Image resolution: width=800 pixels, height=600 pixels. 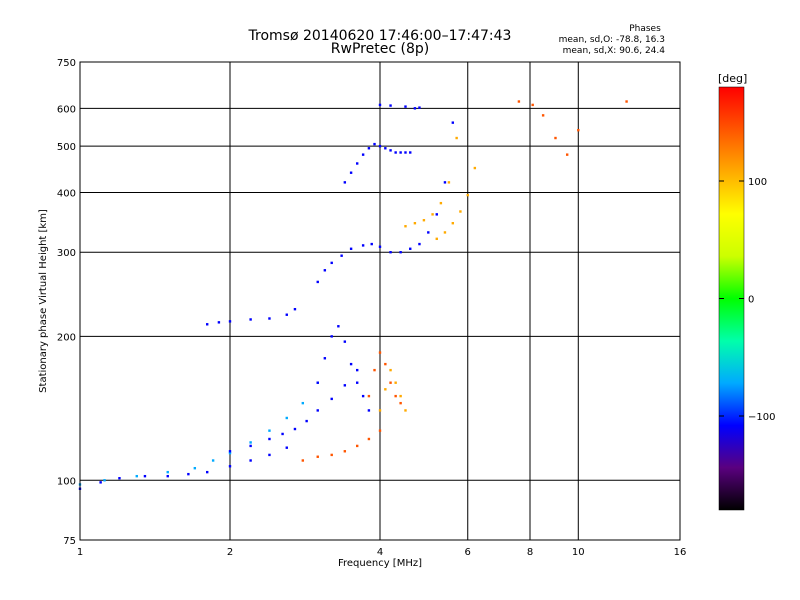 I want to click on y-axis-label: Stationary phase Virtual Height [km], so click(x=43, y=301).